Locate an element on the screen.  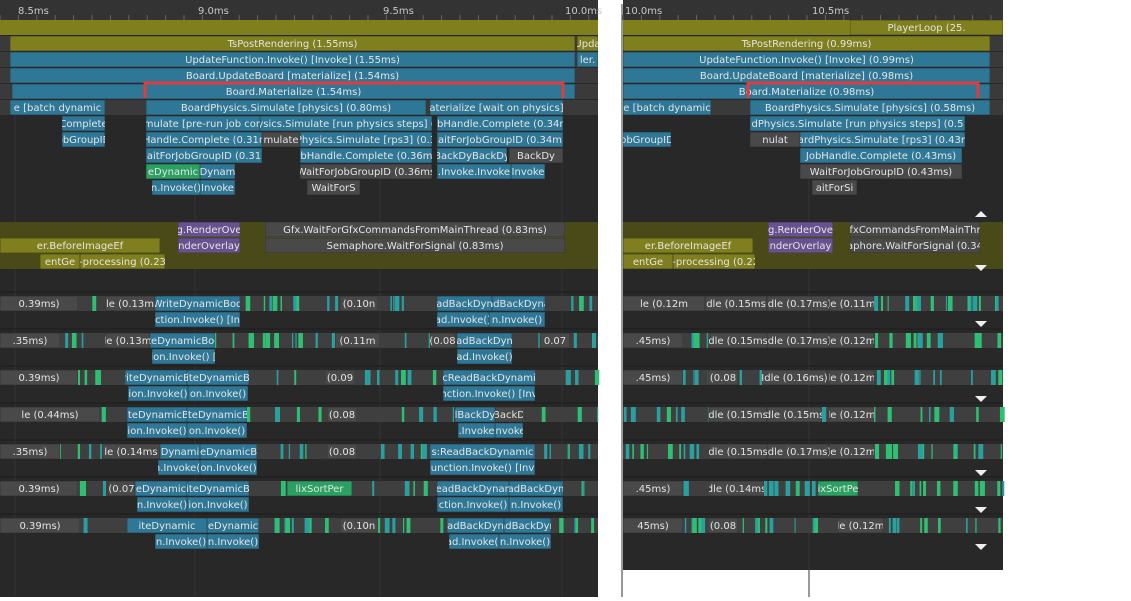
timeline-bar: aitForJobGroupID (0.31 is located at coordinates (204, 155).